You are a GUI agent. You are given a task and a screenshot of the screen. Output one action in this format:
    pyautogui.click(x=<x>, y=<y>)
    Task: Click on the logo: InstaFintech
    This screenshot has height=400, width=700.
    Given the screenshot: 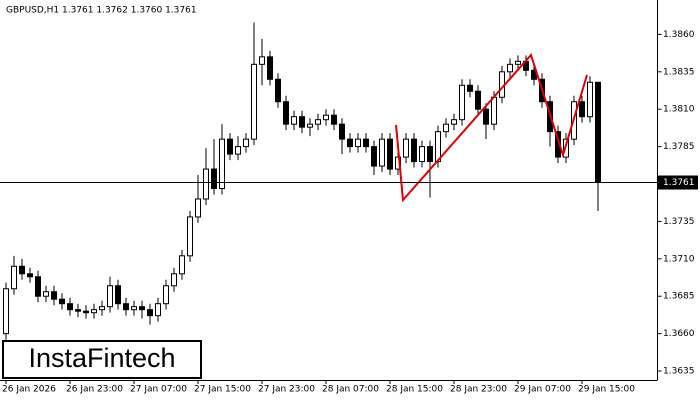 What is the action you would take?
    pyautogui.click(x=101, y=358)
    